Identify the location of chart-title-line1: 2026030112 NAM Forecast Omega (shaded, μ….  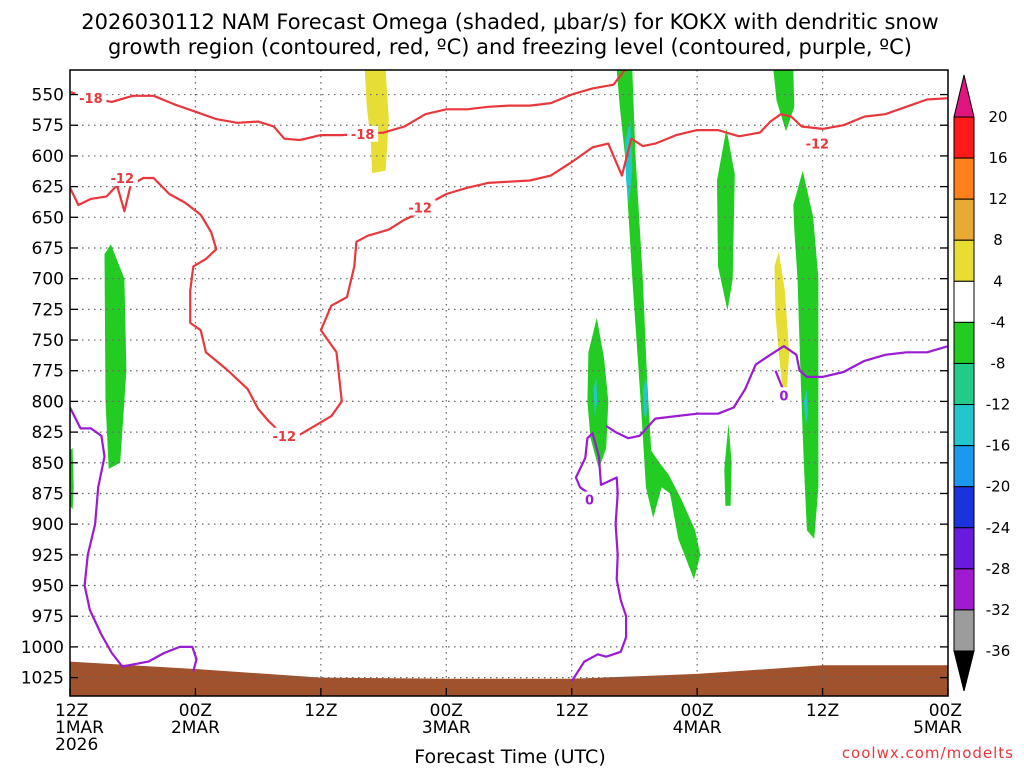
(509, 22).